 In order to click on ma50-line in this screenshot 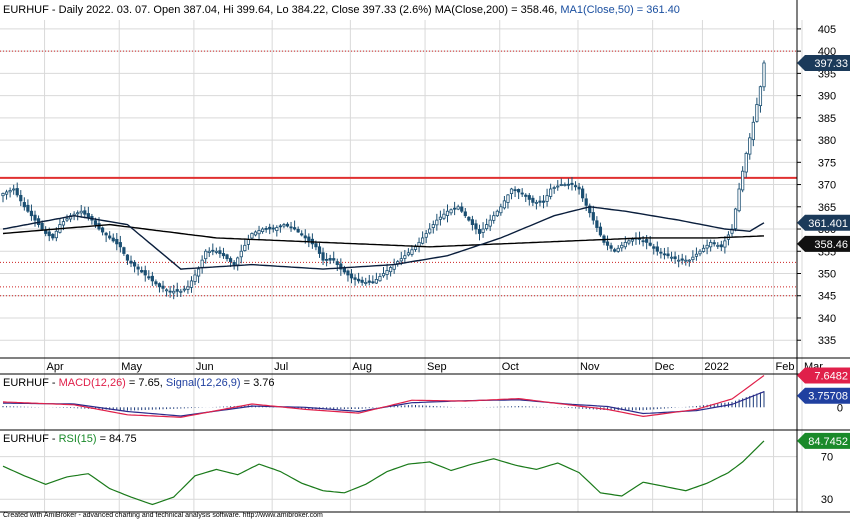, I will do `click(383, 238)`.